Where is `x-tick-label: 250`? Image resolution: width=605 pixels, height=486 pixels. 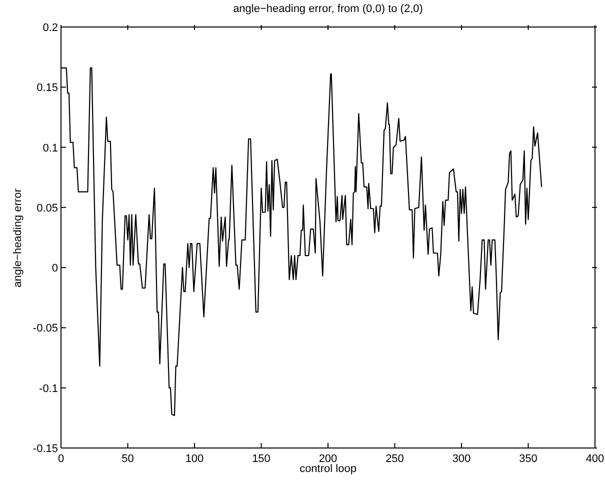 x-tick-label: 250 is located at coordinates (395, 459).